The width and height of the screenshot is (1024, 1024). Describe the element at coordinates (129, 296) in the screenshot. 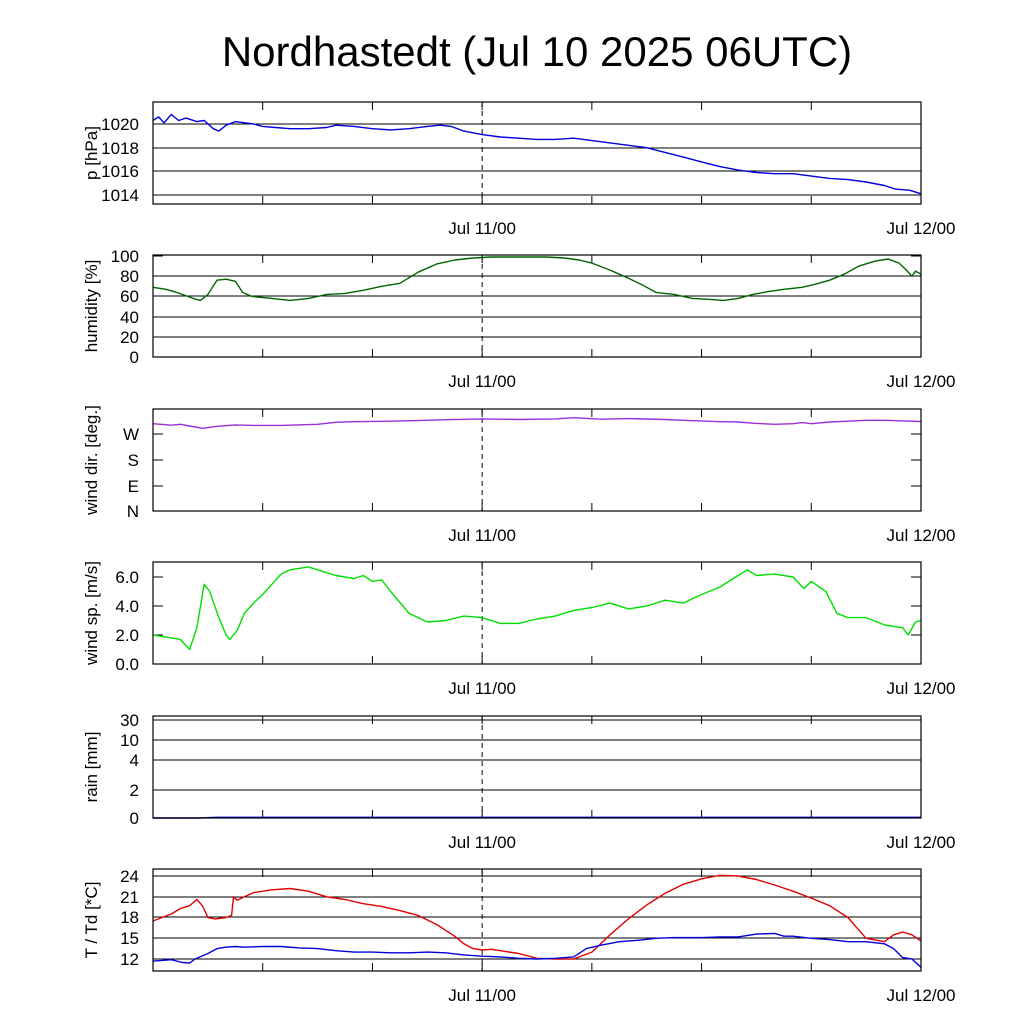

I see `y-tick-label: 60` at that location.